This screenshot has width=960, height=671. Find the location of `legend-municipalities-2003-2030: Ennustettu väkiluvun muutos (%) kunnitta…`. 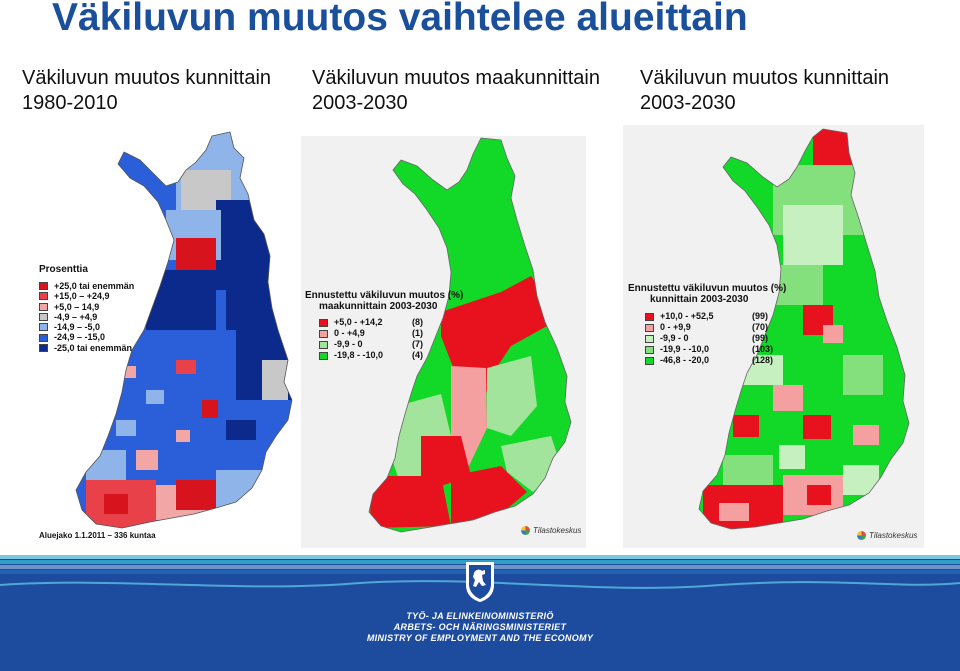

legend-municipalities-2003-2030: Ennustettu väkiluvun muutos (%) kunnitta… is located at coordinates (711, 324).